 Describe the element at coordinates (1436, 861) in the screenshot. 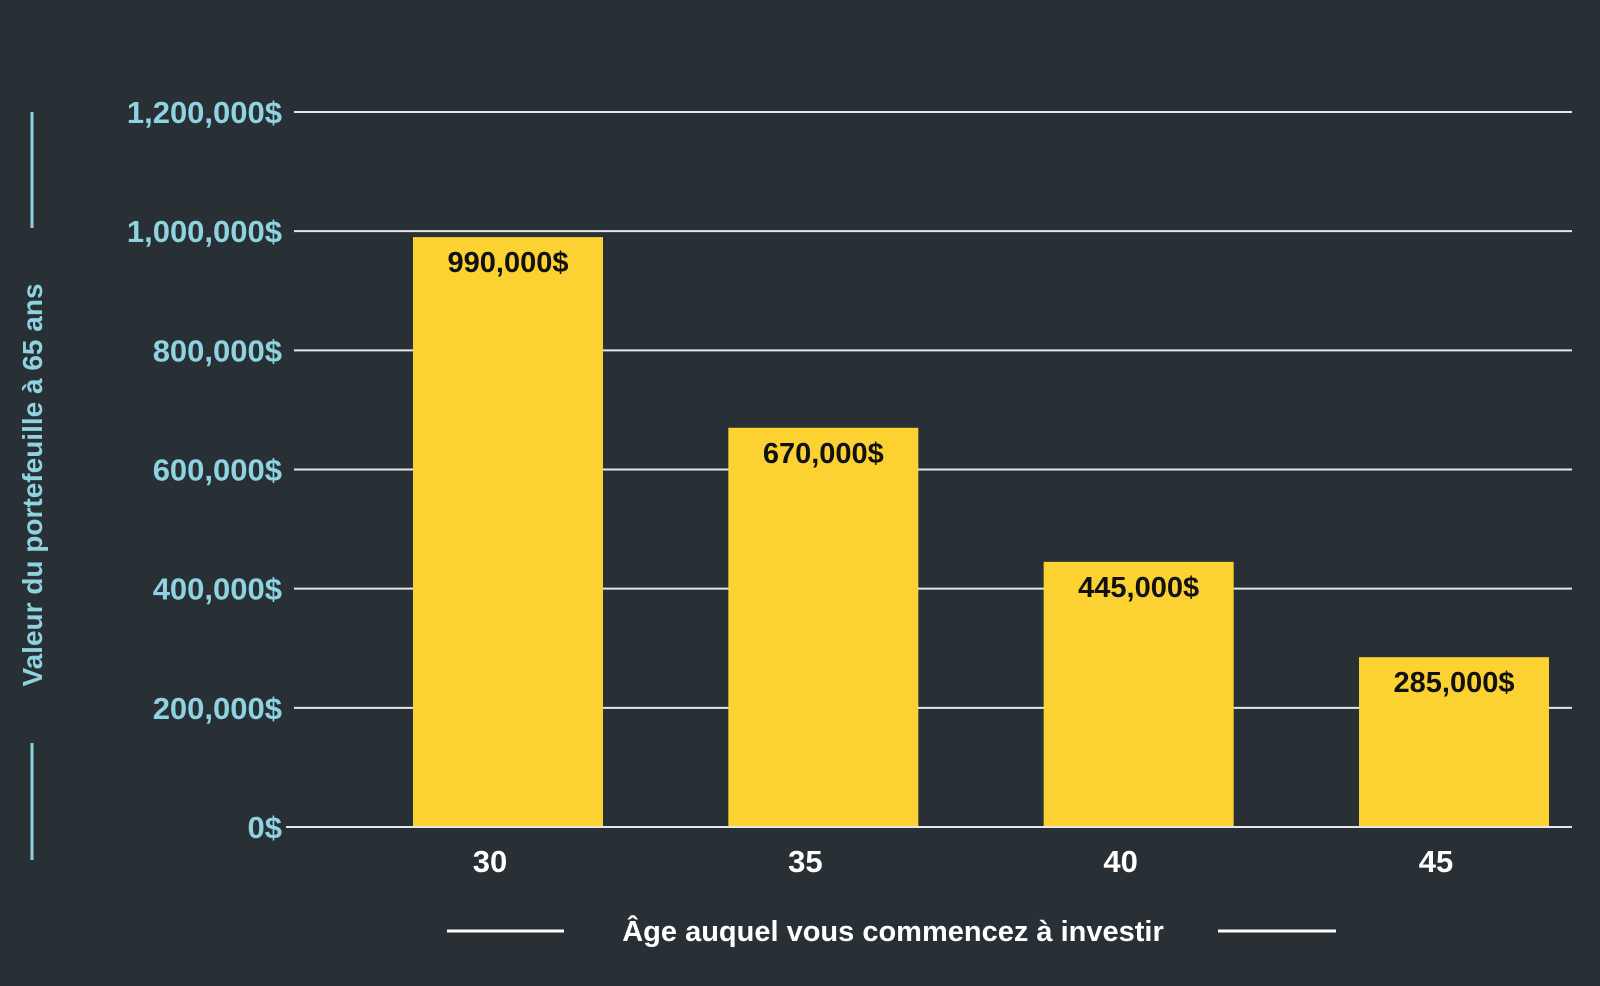

I see `x-tick-label: 45` at that location.